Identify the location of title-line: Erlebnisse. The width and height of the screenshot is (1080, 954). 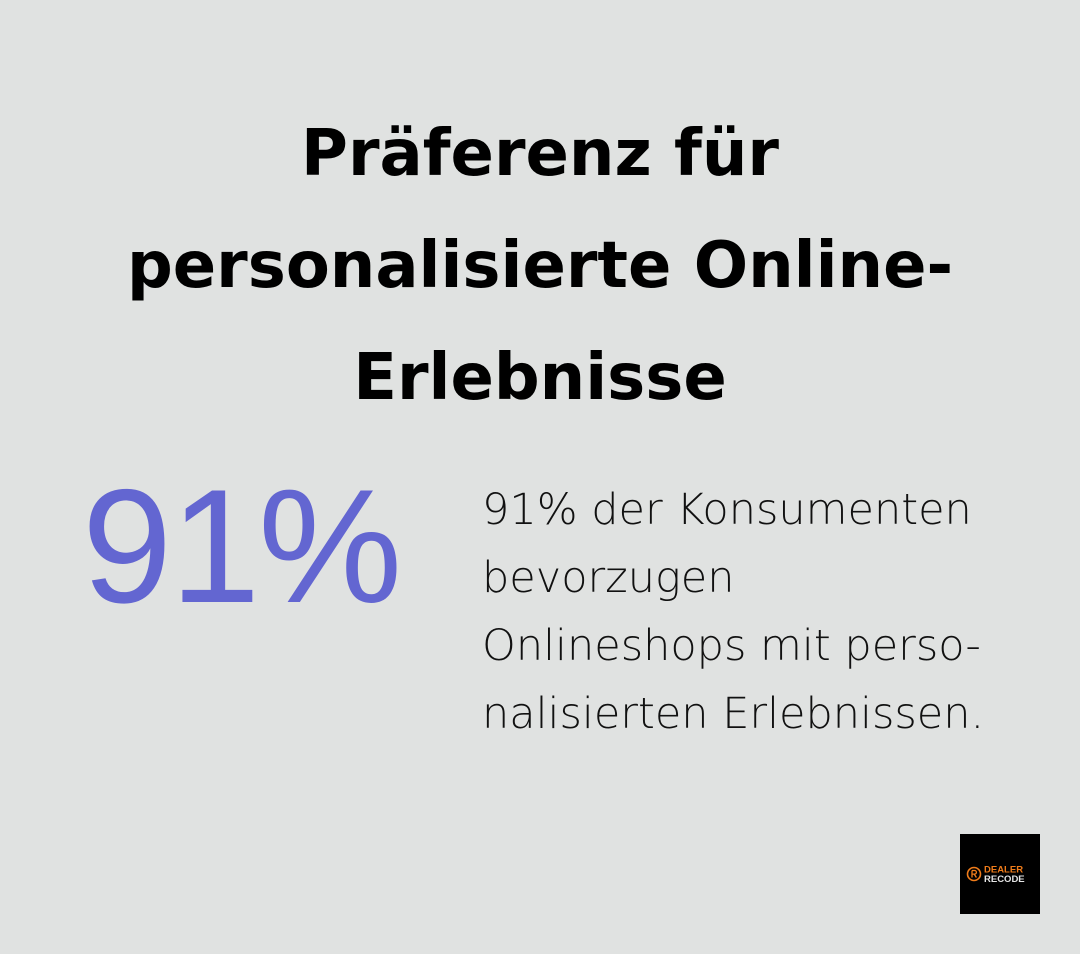
(540, 378).